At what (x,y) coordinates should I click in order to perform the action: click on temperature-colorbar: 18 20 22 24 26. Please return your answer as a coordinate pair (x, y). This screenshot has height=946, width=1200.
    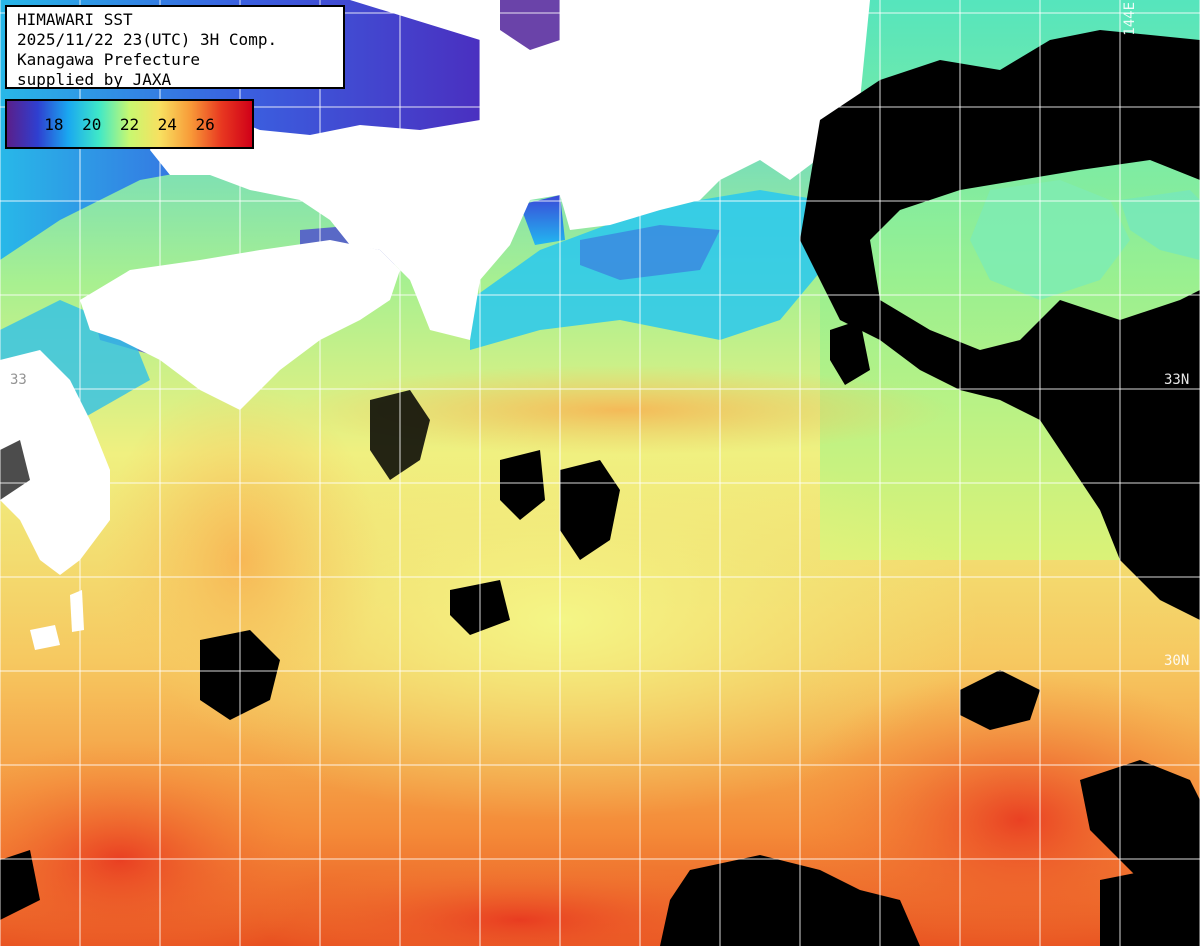
    Looking at the image, I should click on (129, 124).